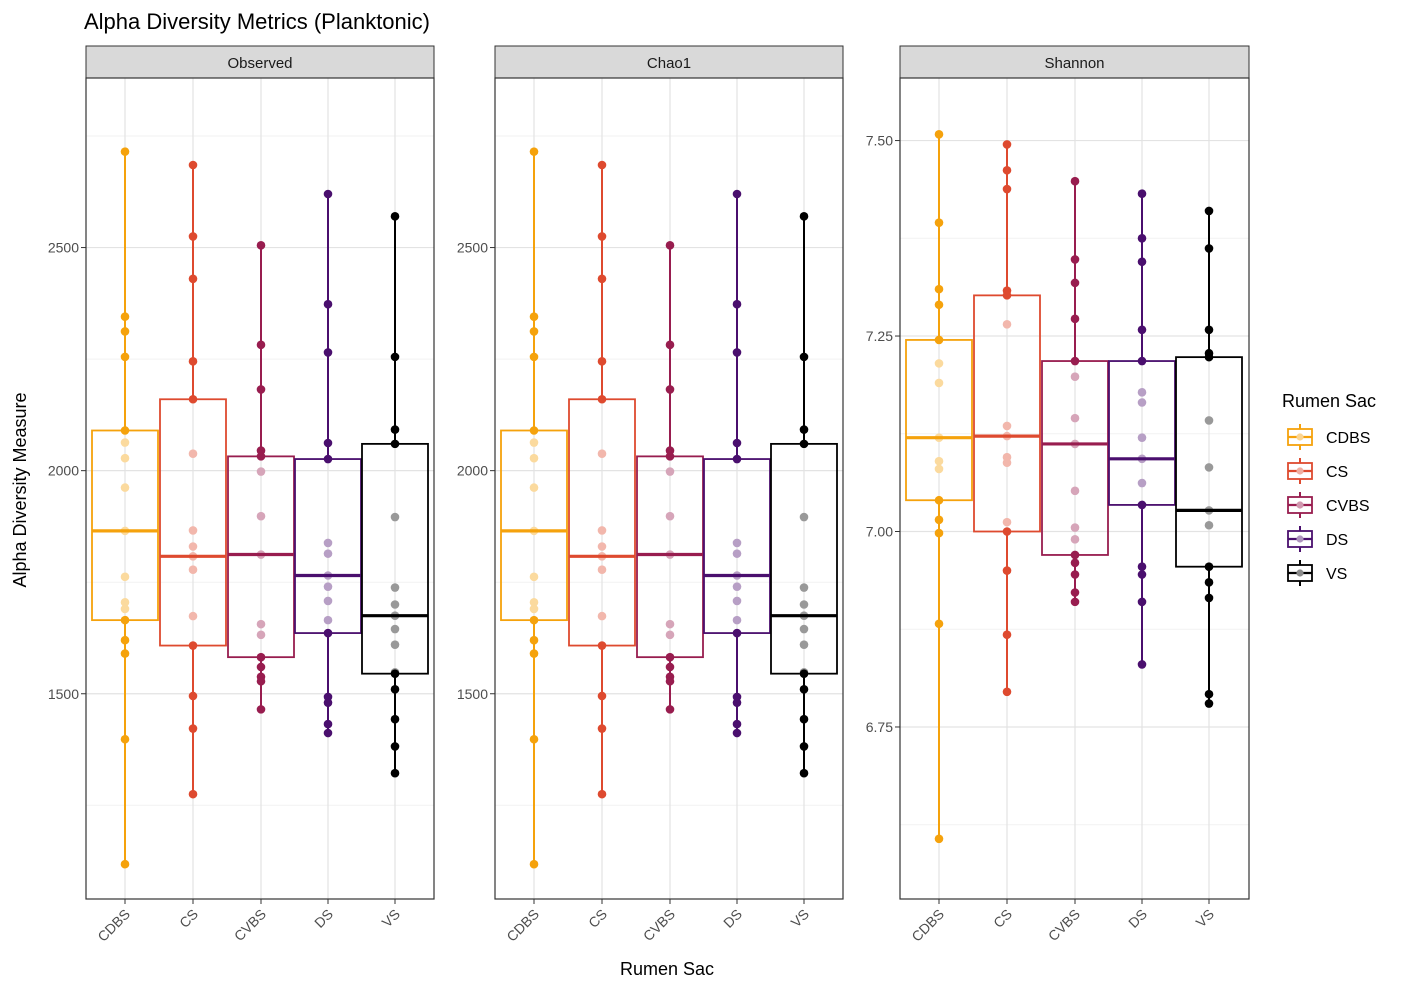  I want to click on legend-key-point, so click(1300, 471).